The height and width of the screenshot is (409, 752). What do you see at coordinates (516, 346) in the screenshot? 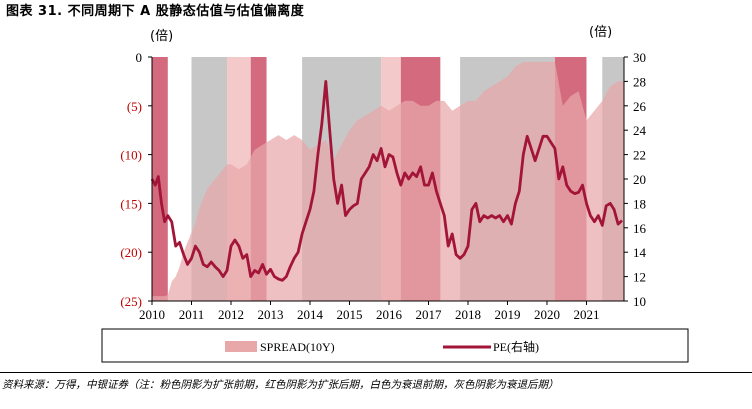
I see `legend-label-pe: PE(右轴)` at bounding box center [516, 346].